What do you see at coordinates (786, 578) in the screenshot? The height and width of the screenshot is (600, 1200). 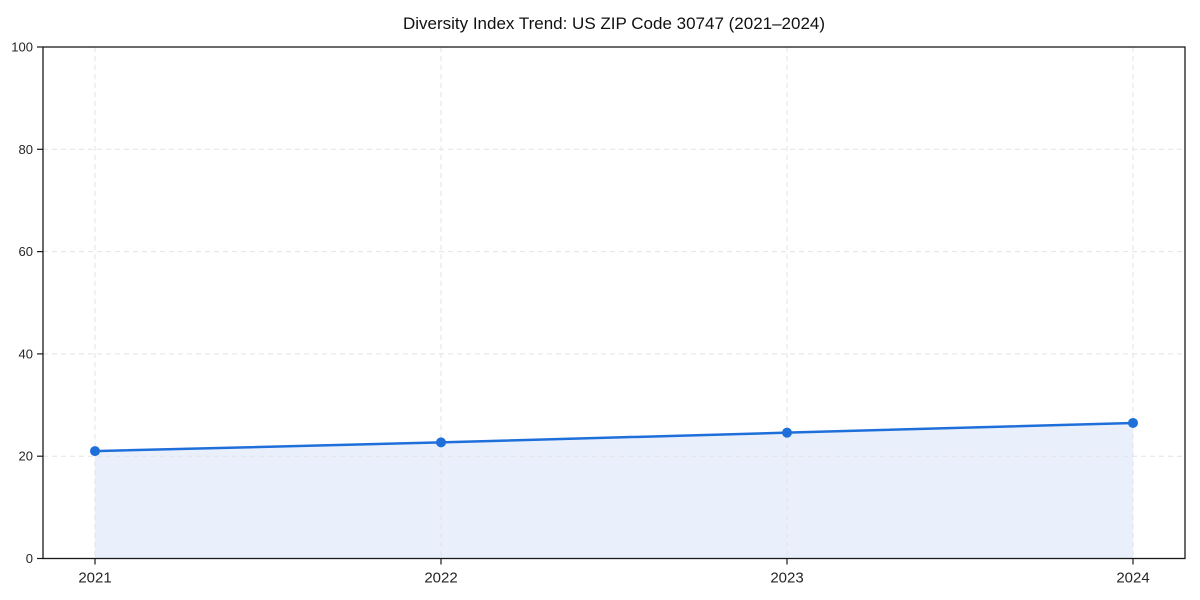 I see `x-tick-label: 2023` at bounding box center [786, 578].